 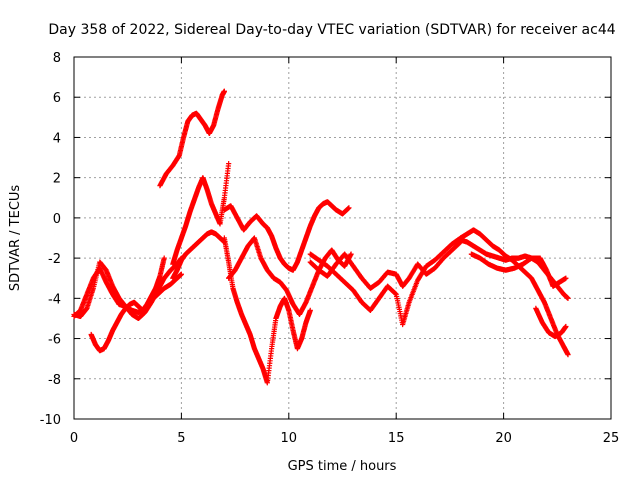 I want to click on series-trace-F, so click(x=201, y=213).